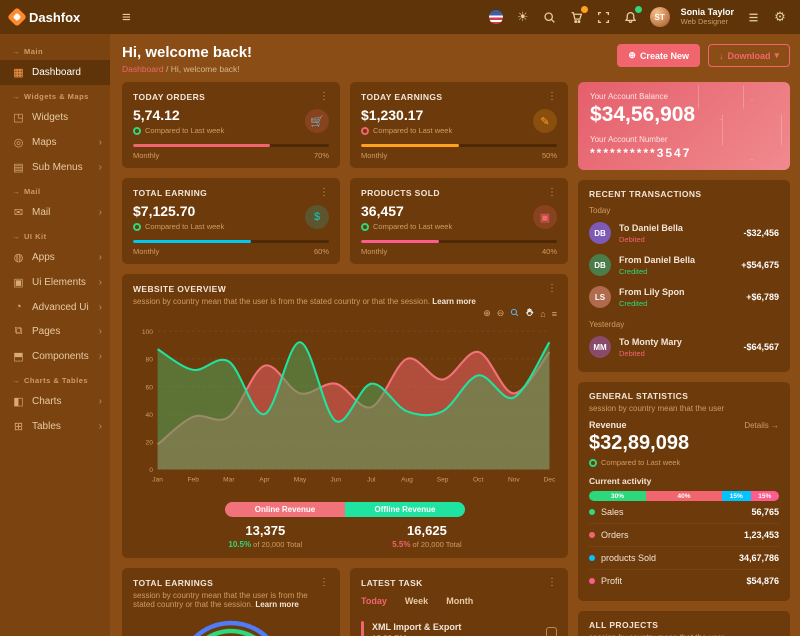  Describe the element at coordinates (522, 16) in the screenshot. I see `theme-sun-icon: ☀` at that location.